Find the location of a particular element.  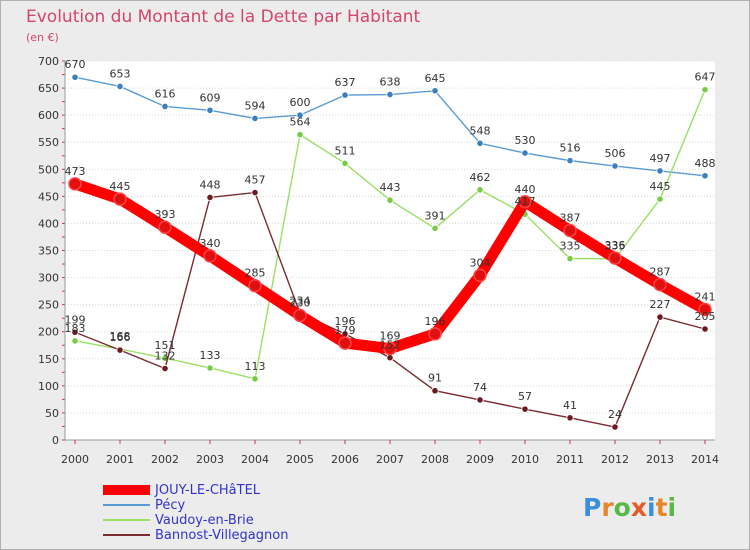

y-tick-label: 450 is located at coordinates (48, 196).